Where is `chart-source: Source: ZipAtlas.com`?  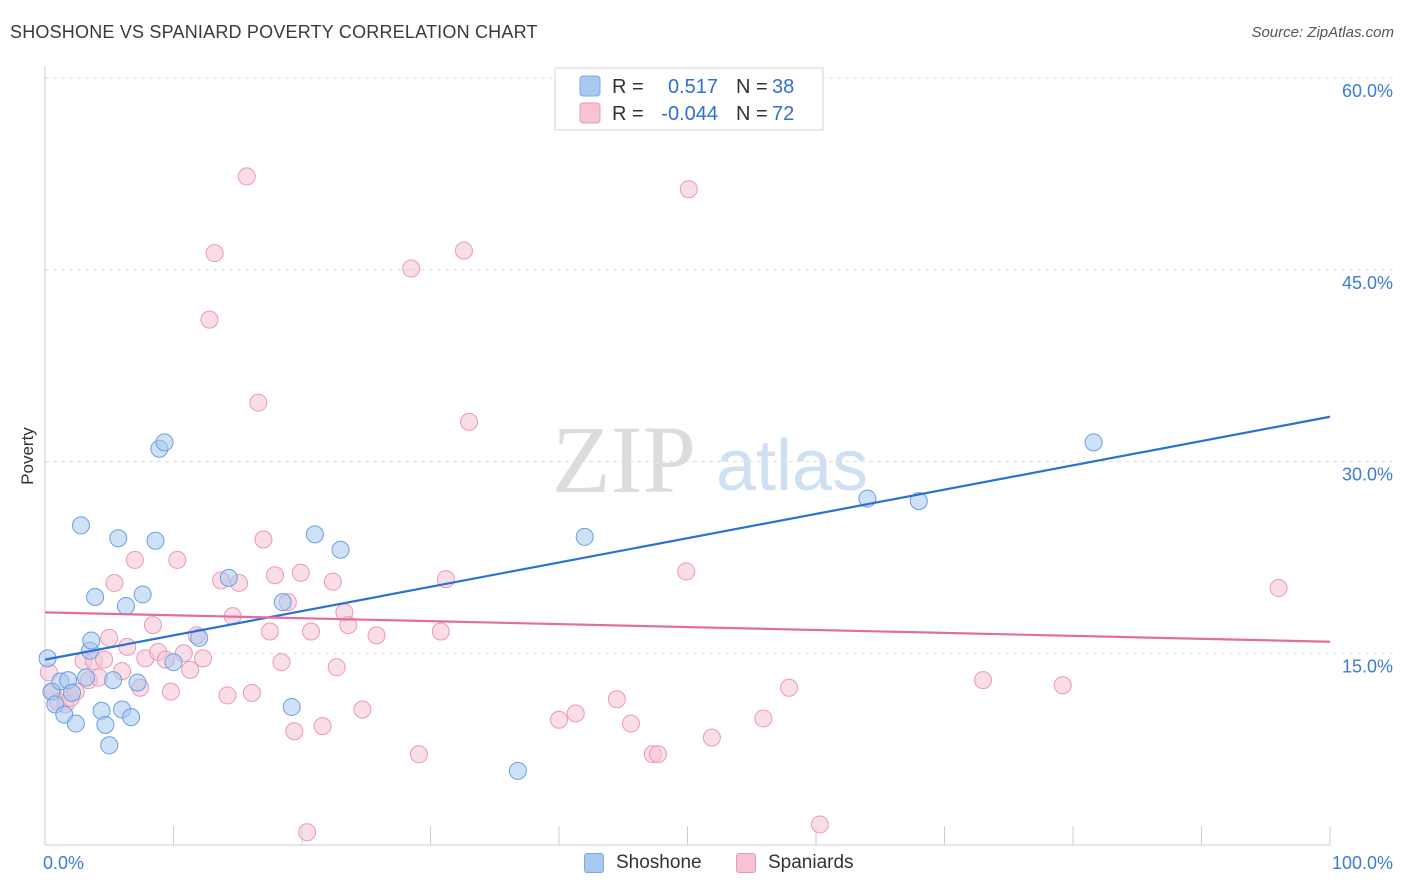
chart-source: Source: ZipAtlas.com is located at coordinates (1322, 32).